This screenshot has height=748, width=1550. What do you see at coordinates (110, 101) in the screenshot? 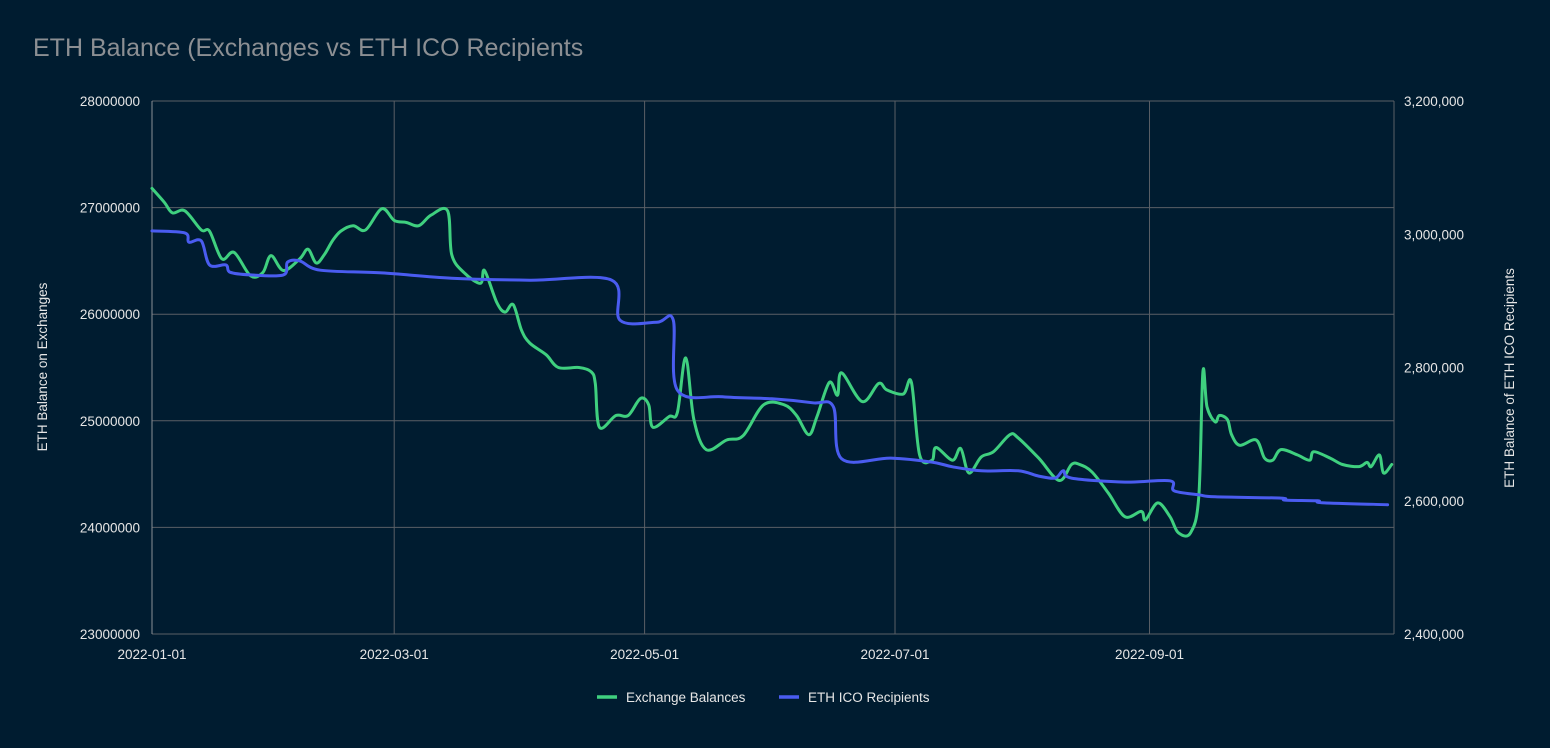
I see `y-tick-left: 28000000` at bounding box center [110, 101].